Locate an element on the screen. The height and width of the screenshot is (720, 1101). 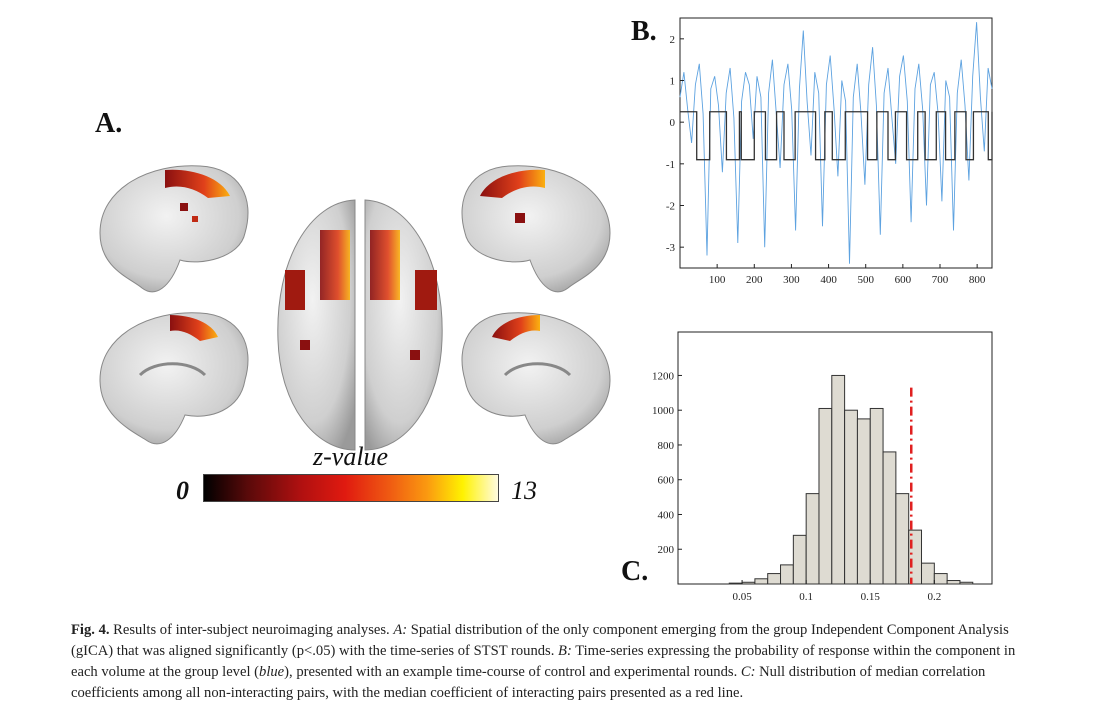
y-tick-label: 2 is located at coordinates (673, 40).